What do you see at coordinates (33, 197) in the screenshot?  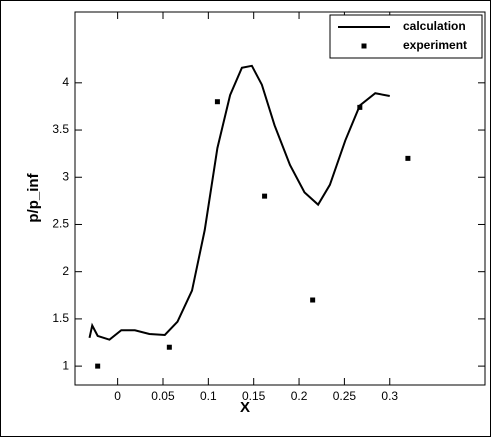 I see `y-axis-label: p/p_inf` at bounding box center [33, 197].